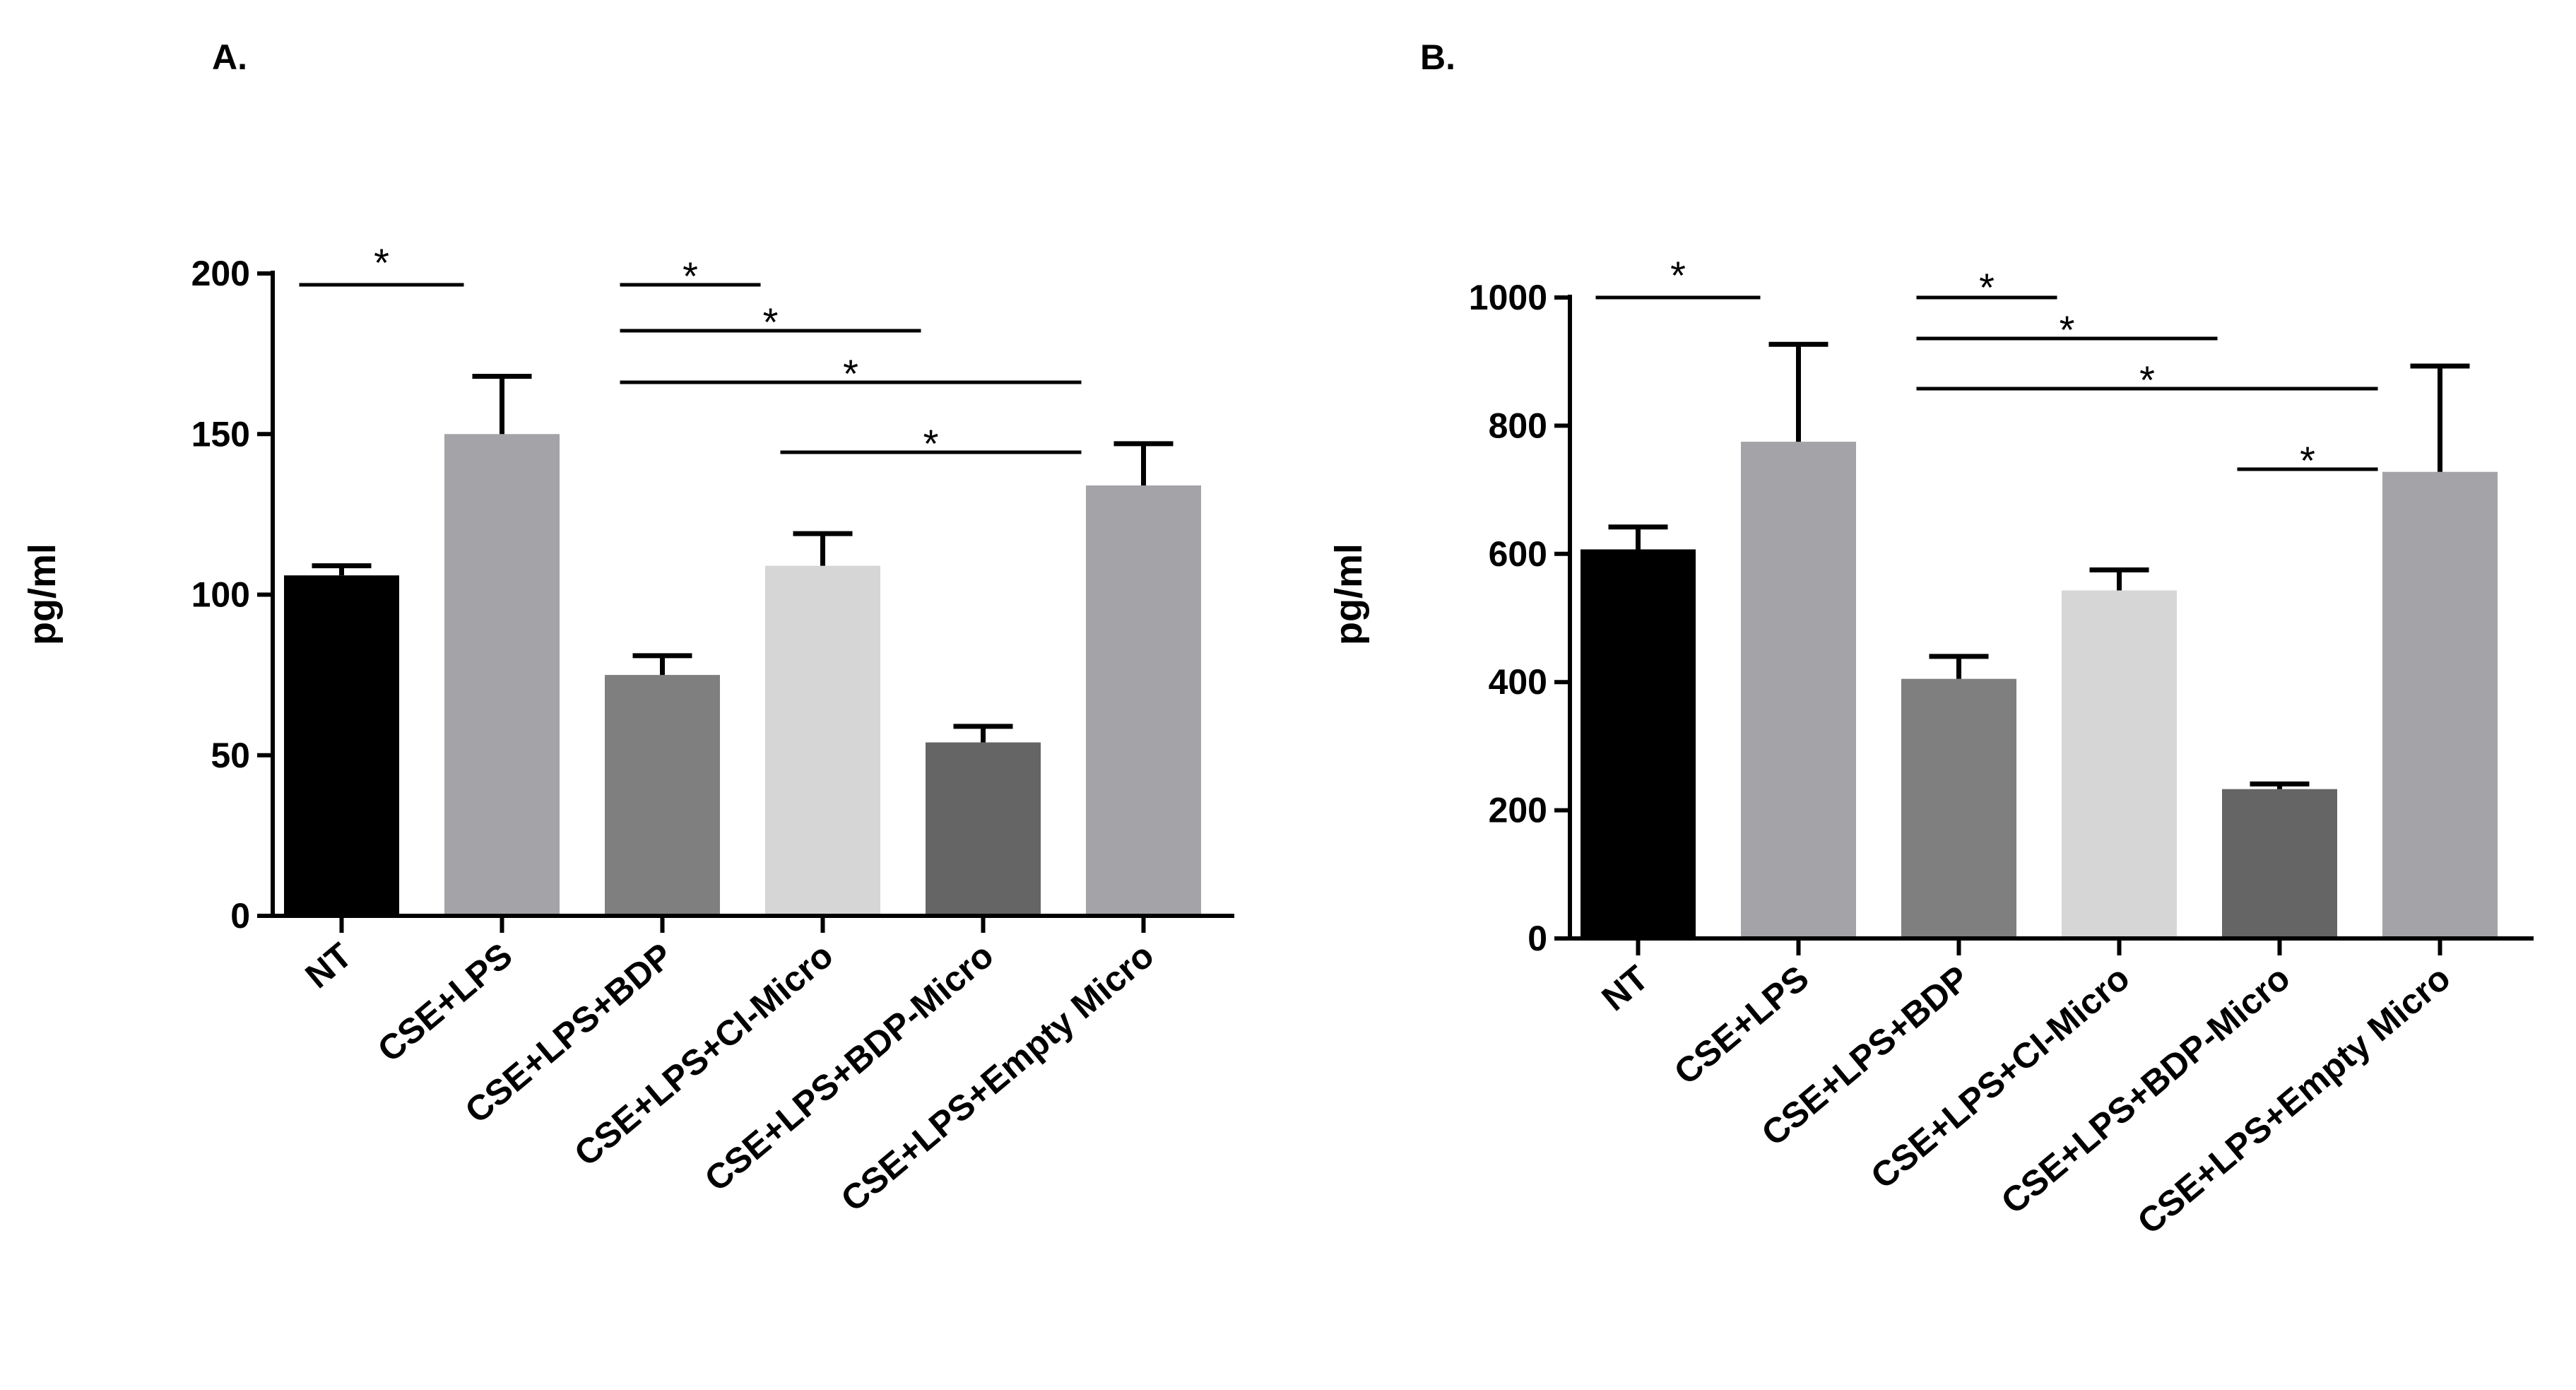 The image size is (2576, 1390). Describe the element at coordinates (1987, 287) in the screenshot. I see `significance-star-b-2: *` at that location.